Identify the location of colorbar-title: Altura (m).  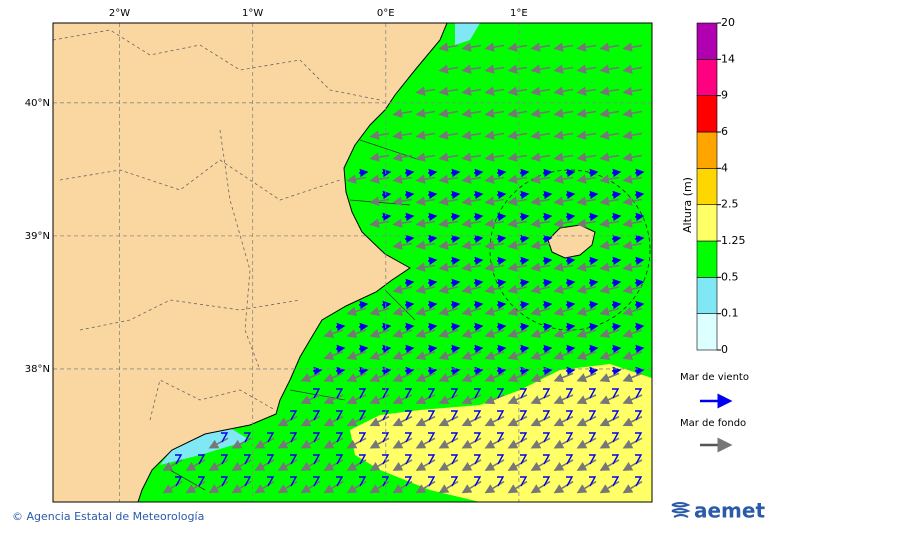
(687, 205).